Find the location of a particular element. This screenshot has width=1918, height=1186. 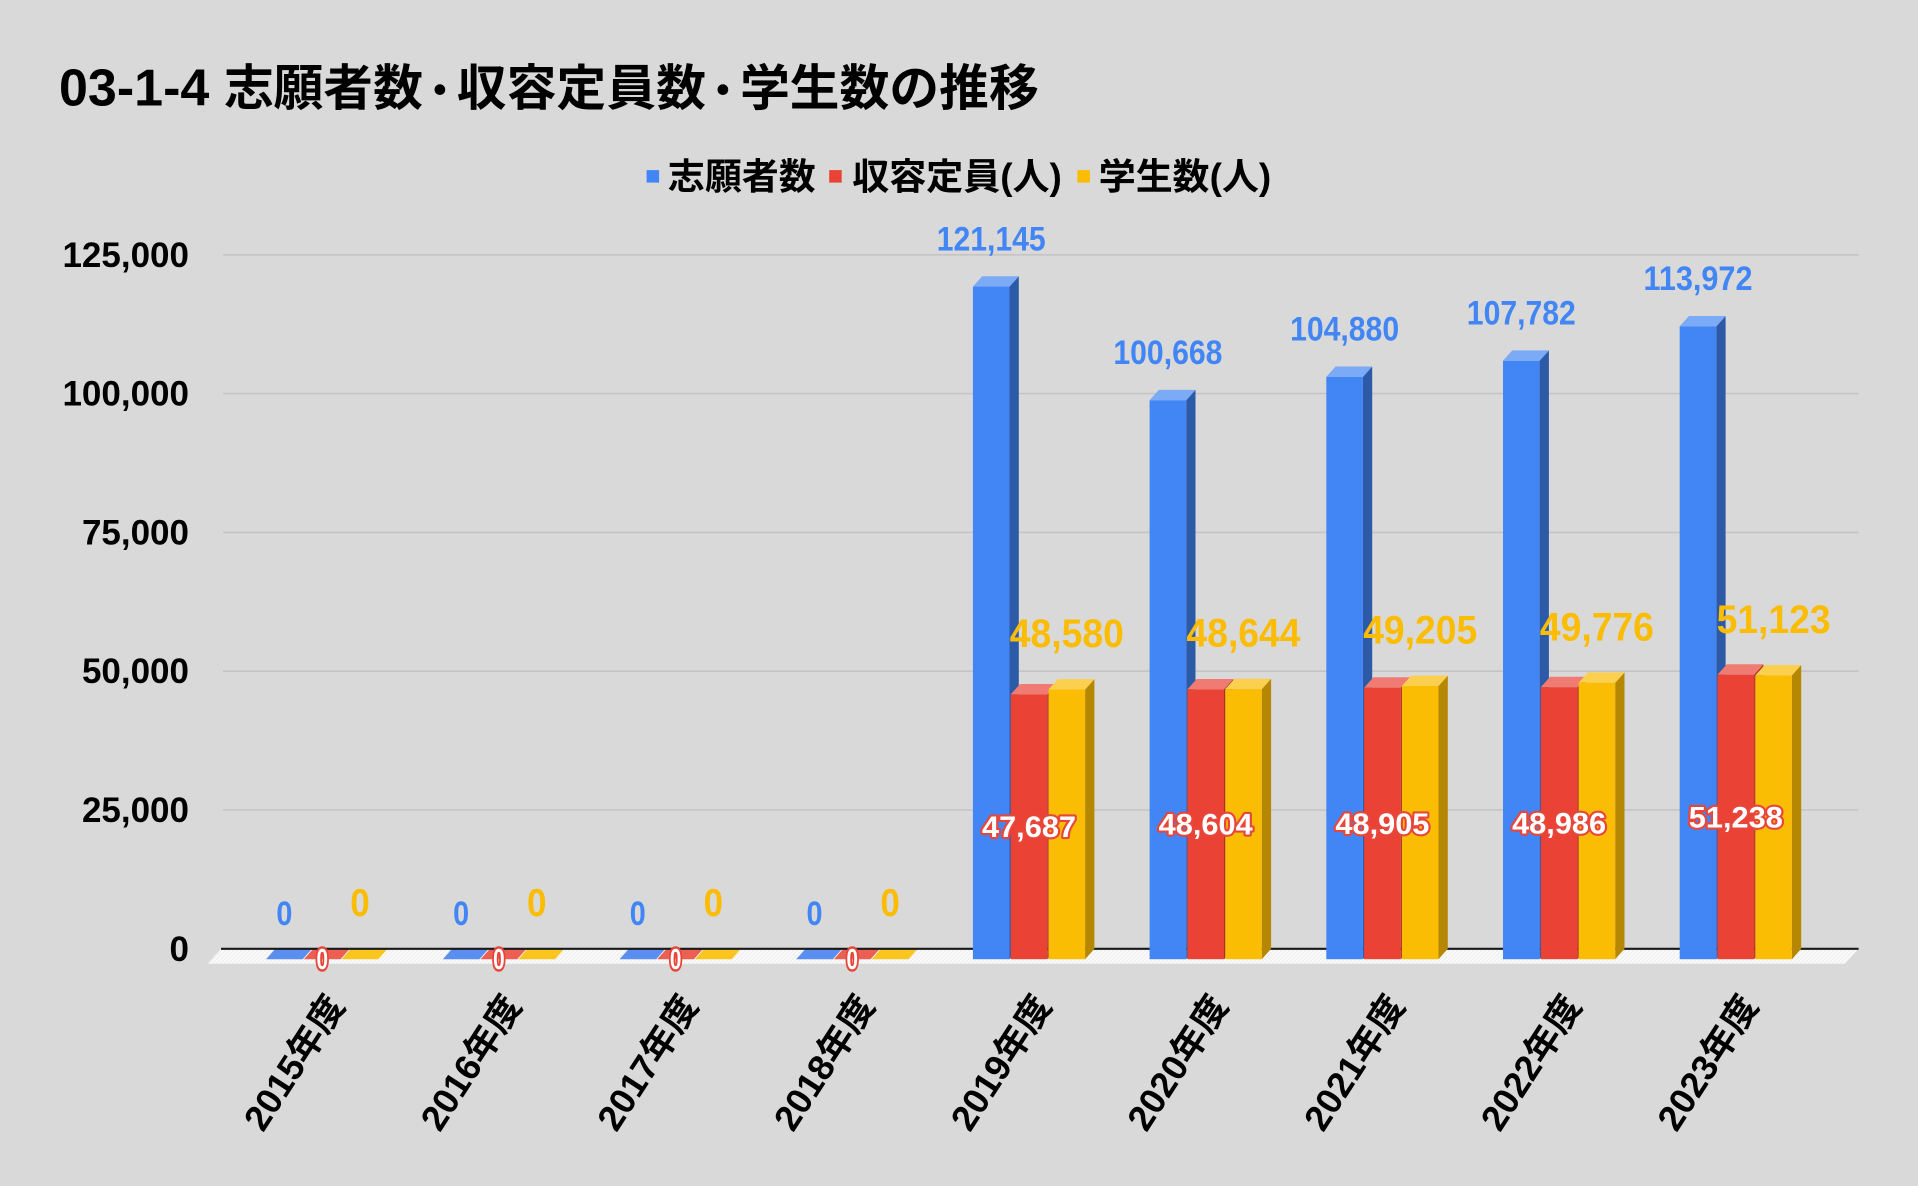

svg-text: 100,000 is located at coordinates (125, 394).